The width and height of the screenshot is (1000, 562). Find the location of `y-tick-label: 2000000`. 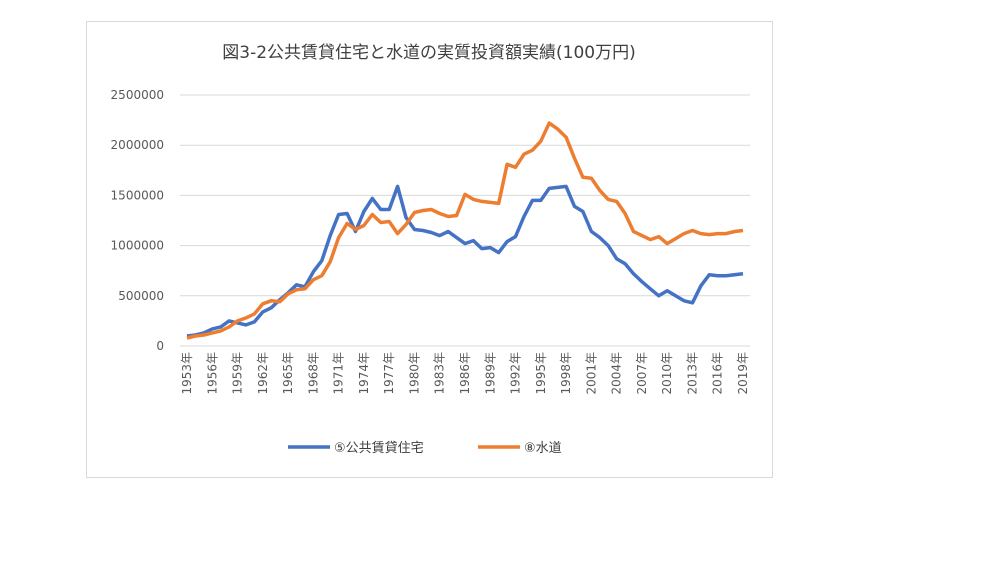

y-tick-label: 2000000 is located at coordinates (137, 145).